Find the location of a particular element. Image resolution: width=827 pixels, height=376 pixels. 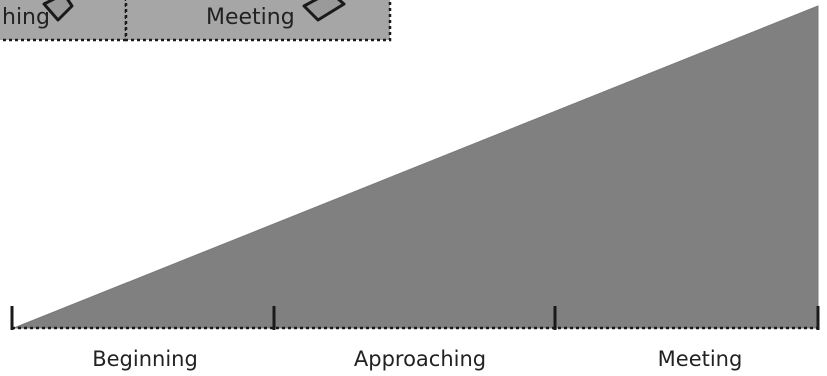

arrow-icon-left is located at coordinates (58, 11).